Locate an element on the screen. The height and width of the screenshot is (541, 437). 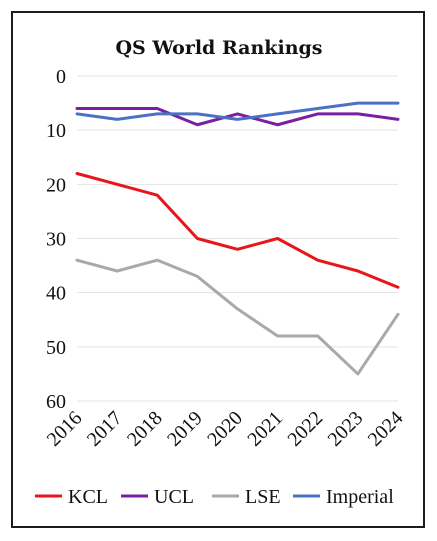
y-tick-label: 50 is located at coordinates (56, 348).